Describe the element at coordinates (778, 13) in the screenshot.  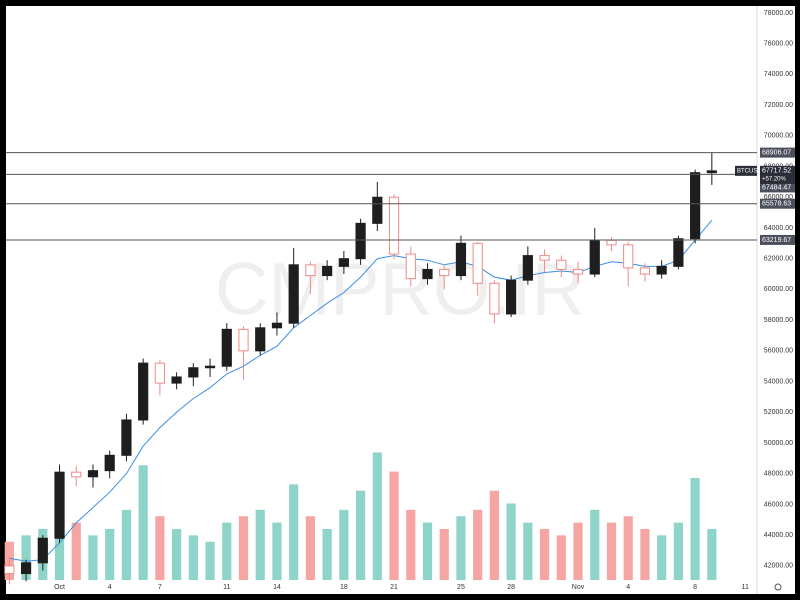
I see `y-tick-label: 78000.00` at that location.